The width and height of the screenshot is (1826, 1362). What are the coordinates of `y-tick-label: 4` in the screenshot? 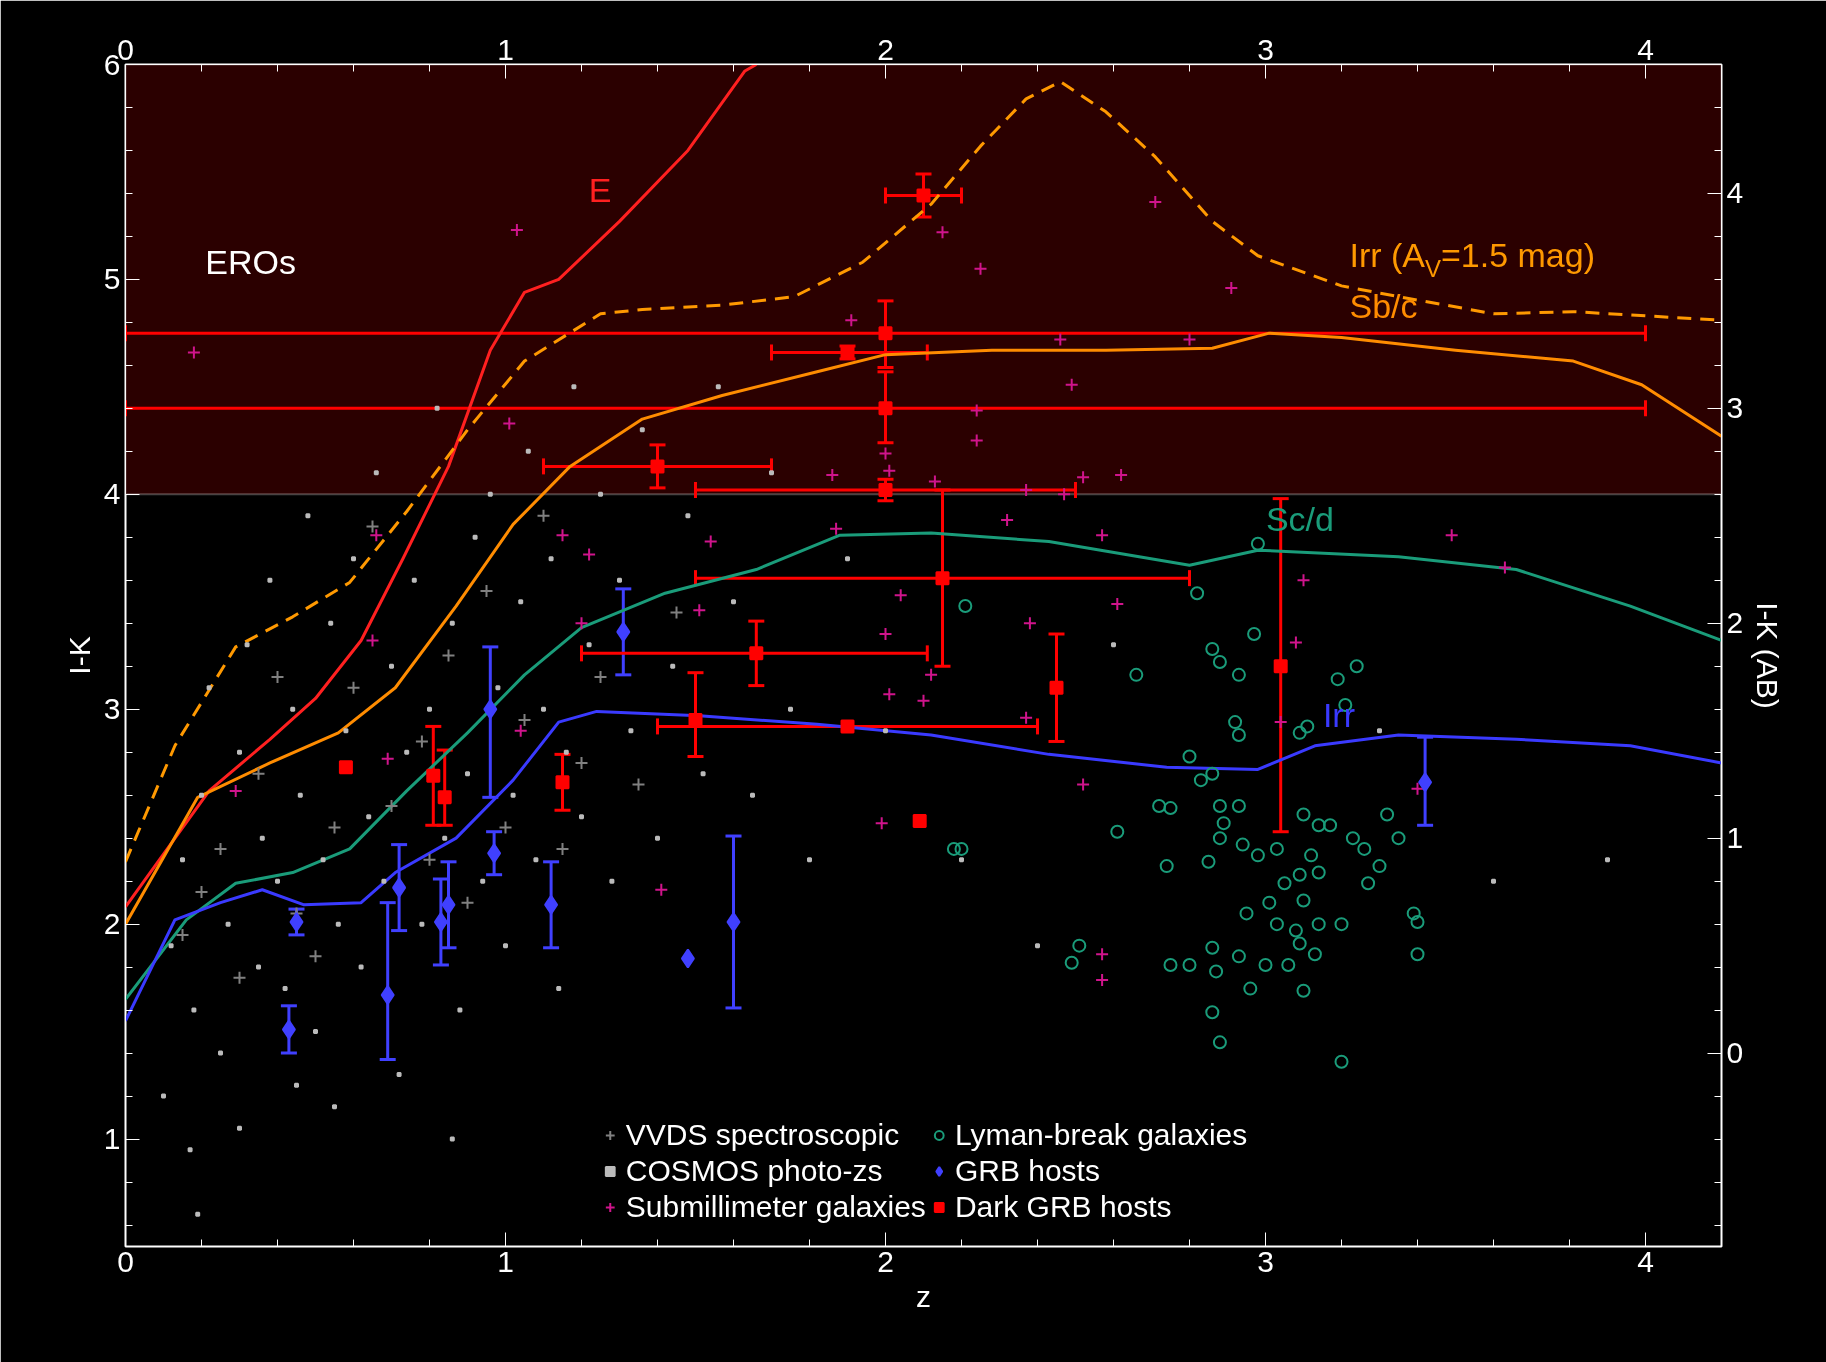 It's located at (112, 494).